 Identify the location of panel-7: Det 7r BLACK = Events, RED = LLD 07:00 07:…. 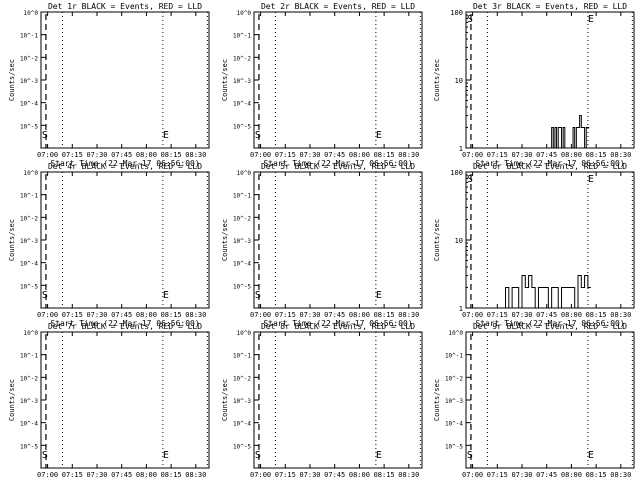
(109, 401).